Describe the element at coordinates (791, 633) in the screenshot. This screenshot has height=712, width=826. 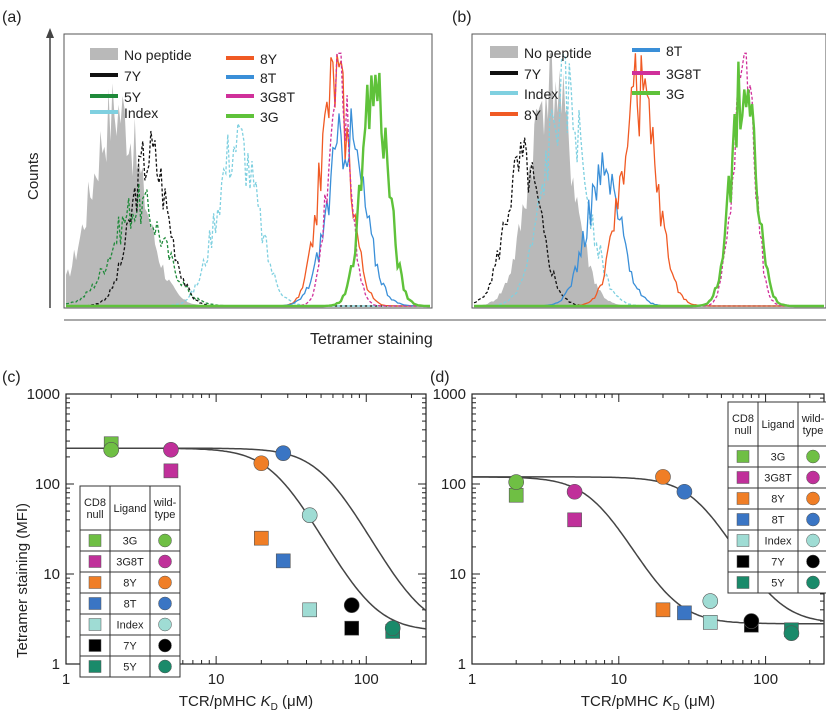
I see `point-wild-type-5y` at that location.